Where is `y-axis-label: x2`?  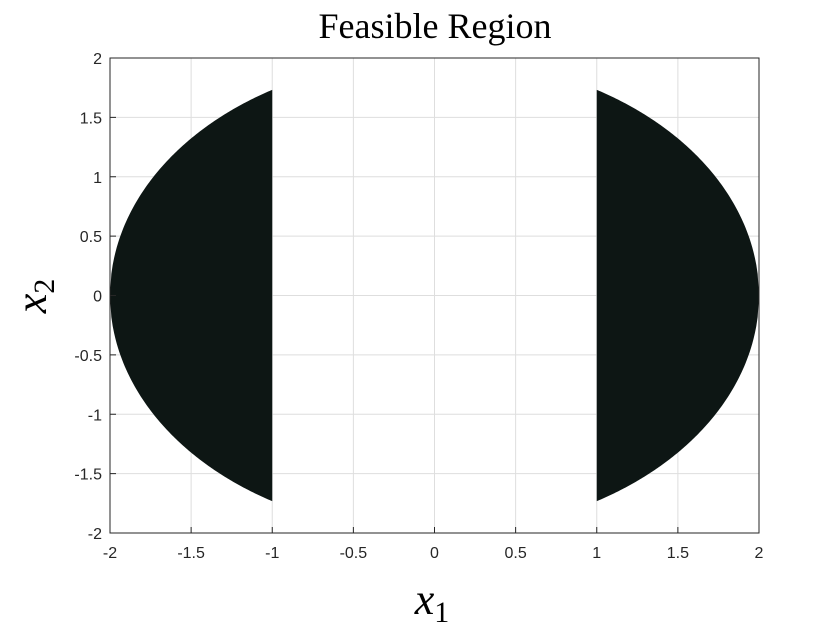
y-axis-label: x2 is located at coordinates (34, 297).